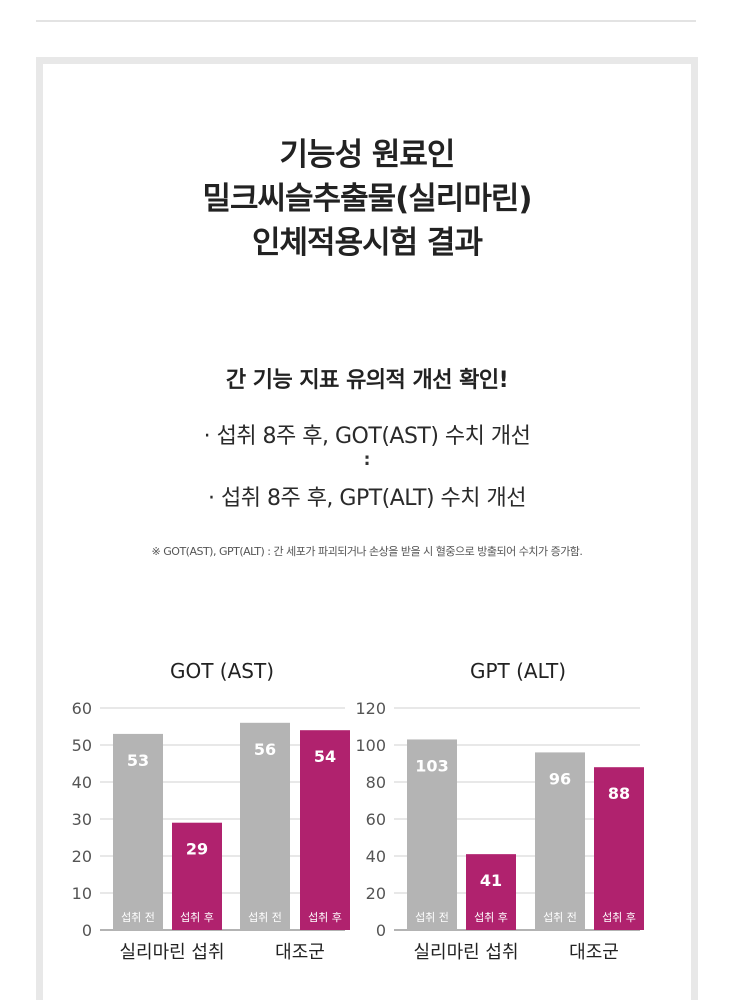  What do you see at coordinates (370, 708) in the screenshot?
I see `y-tick-label: 120` at bounding box center [370, 708].